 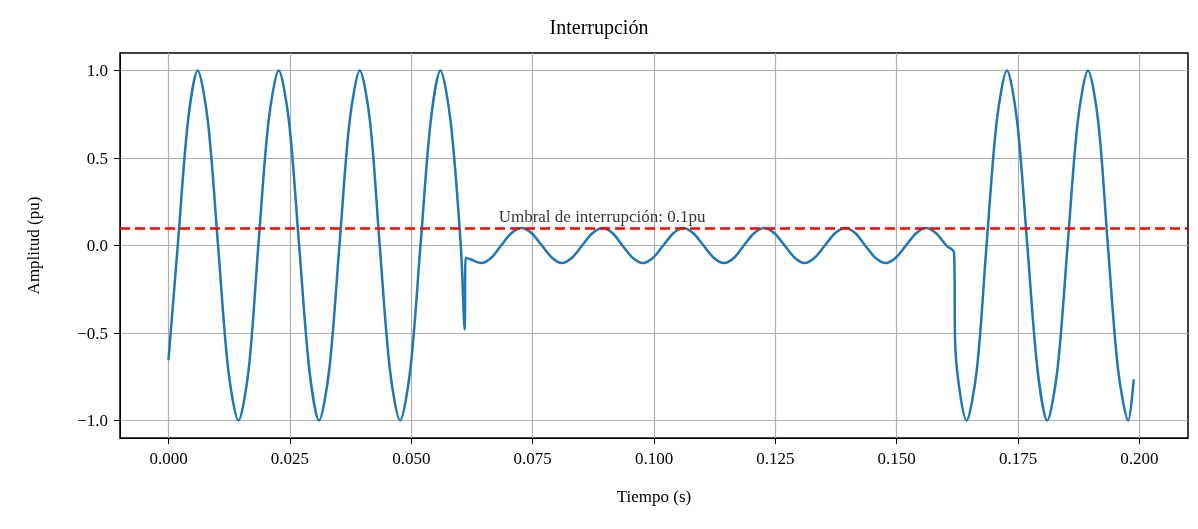 What do you see at coordinates (775, 458) in the screenshot?
I see `x-tick-label: 0.125` at bounding box center [775, 458].